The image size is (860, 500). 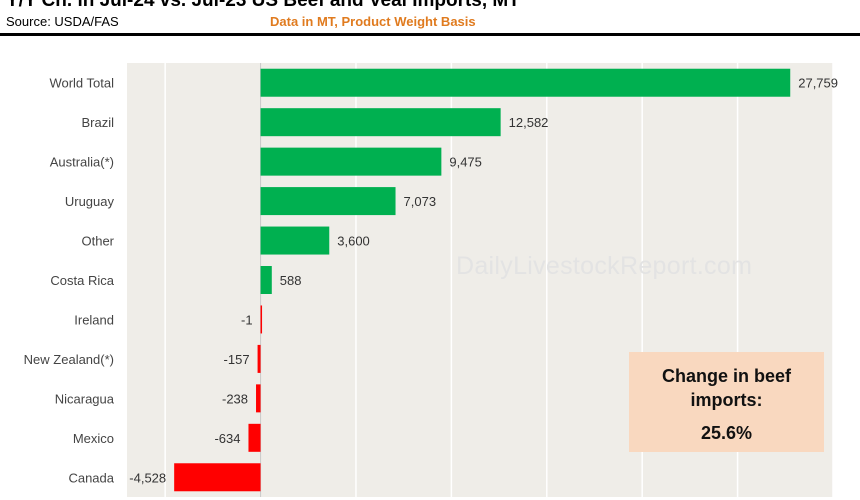 What do you see at coordinates (91, 477) in the screenshot?
I see `category-label: Canada` at bounding box center [91, 477].